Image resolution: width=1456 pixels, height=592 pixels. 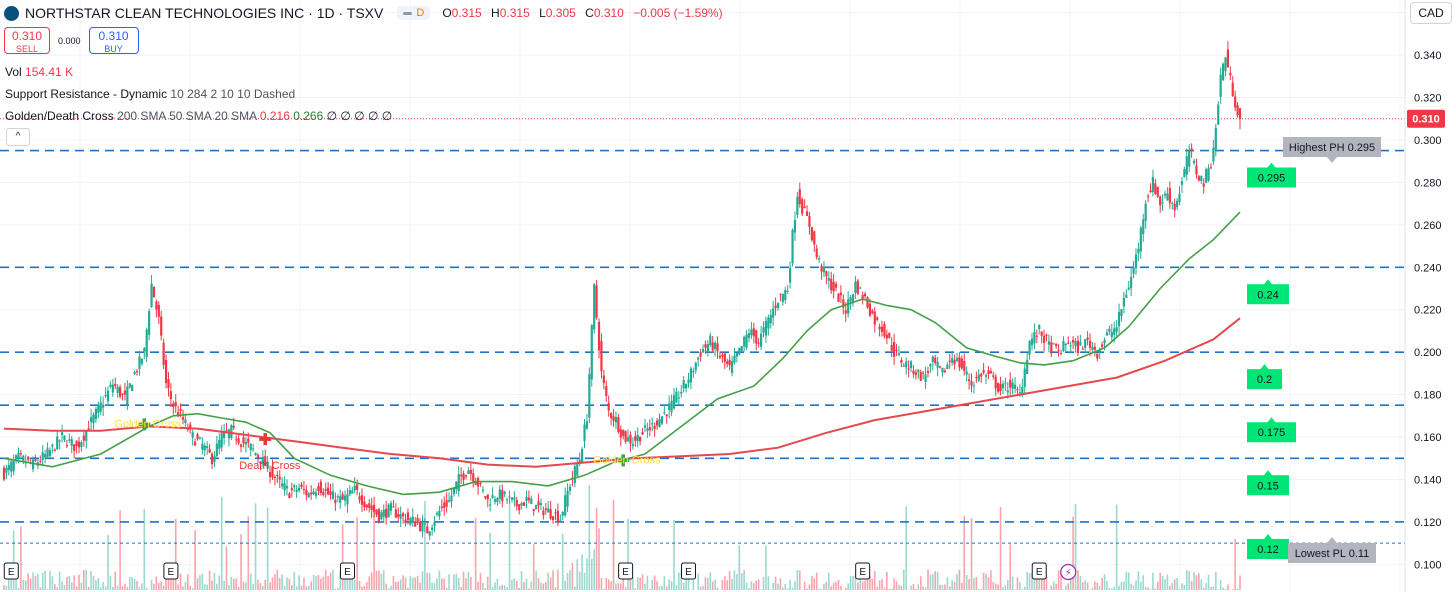 I want to click on event-markers: E E E E E E E ⚡, so click(x=540, y=571).